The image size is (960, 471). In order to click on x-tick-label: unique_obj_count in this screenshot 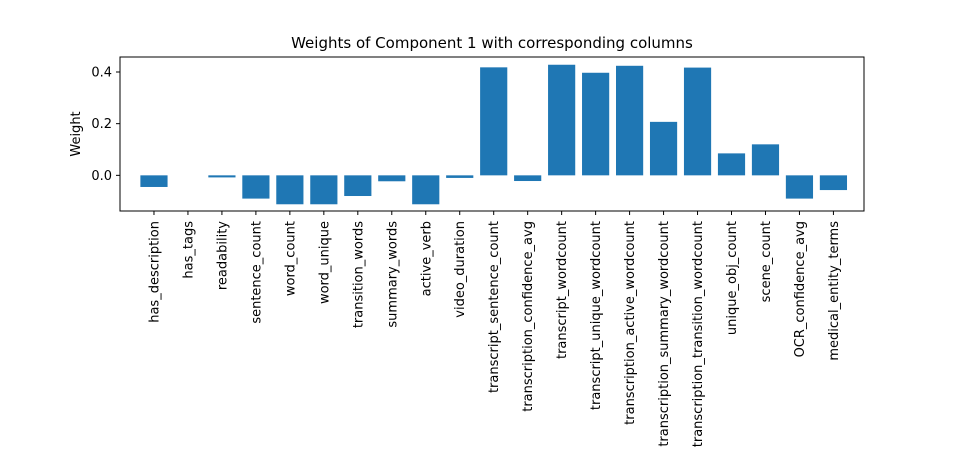, I will do `click(732, 278)`.